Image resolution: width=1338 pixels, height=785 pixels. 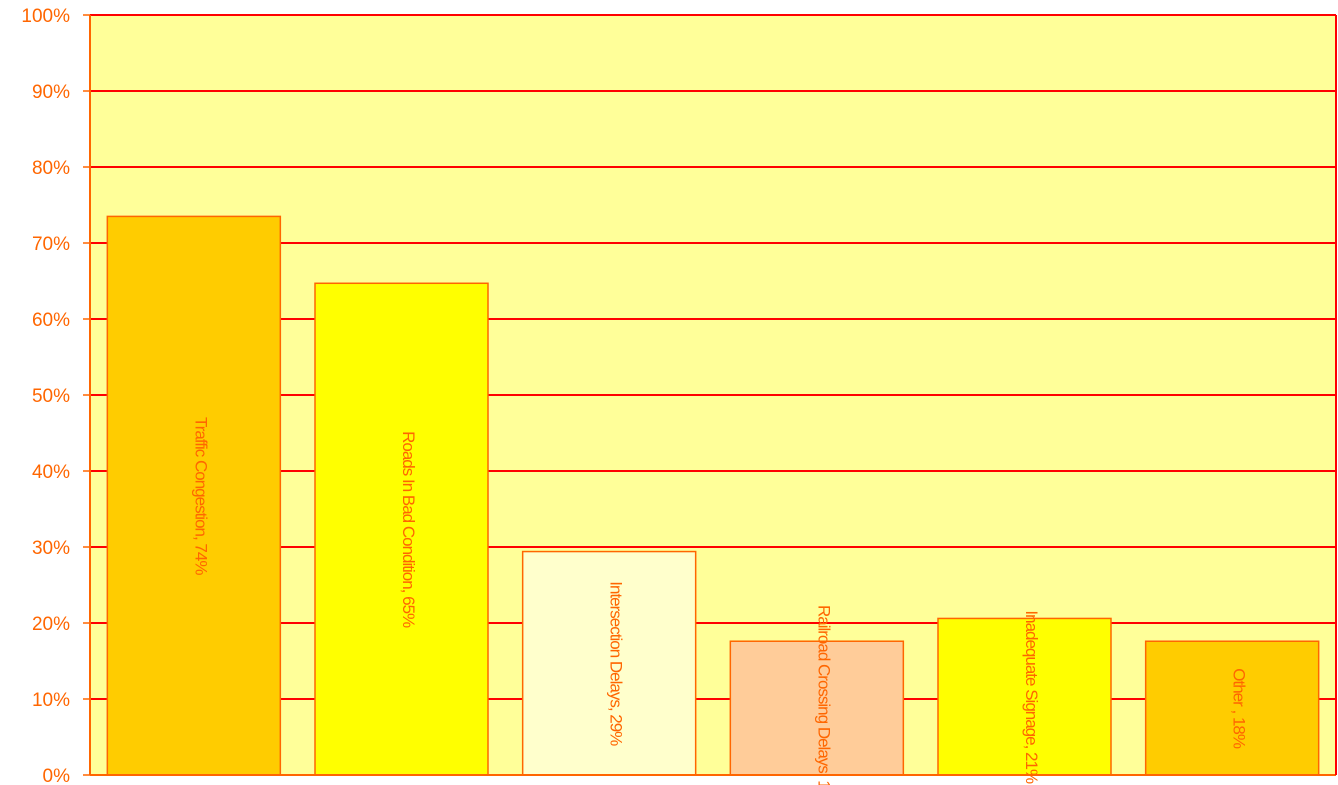 What do you see at coordinates (51, 168) in the screenshot?
I see `y-tick-label: 80%` at bounding box center [51, 168].